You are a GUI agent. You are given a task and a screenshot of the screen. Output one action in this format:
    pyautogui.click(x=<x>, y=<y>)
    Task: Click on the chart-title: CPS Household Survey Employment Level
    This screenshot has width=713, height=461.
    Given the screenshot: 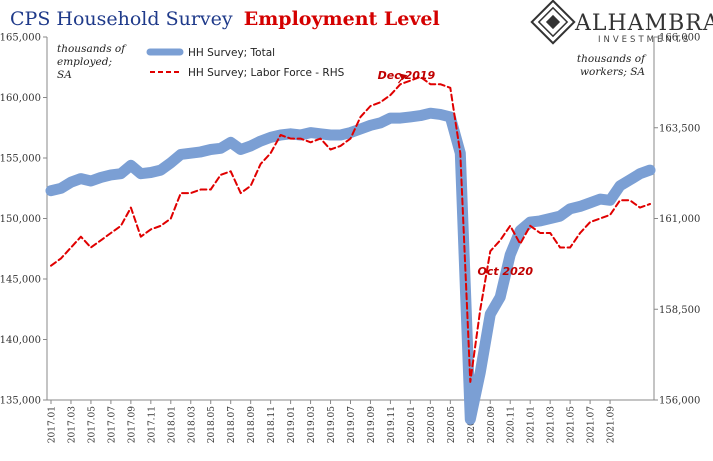 What is the action you would take?
    pyautogui.click(x=225, y=19)
    